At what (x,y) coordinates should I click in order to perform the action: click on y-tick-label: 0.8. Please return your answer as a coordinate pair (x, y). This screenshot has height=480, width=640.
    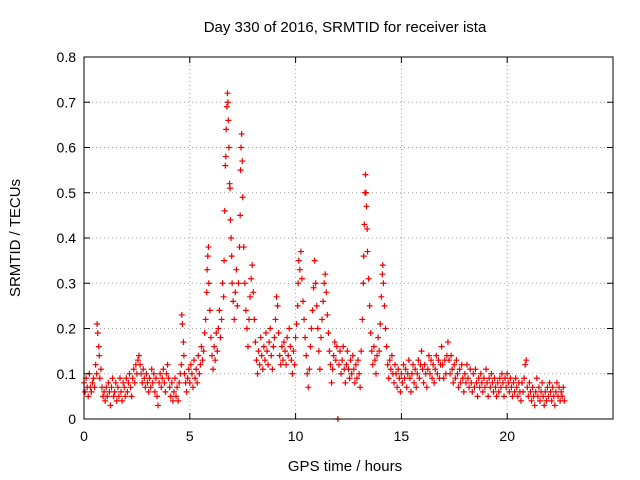
    Looking at the image, I should click on (67, 57).